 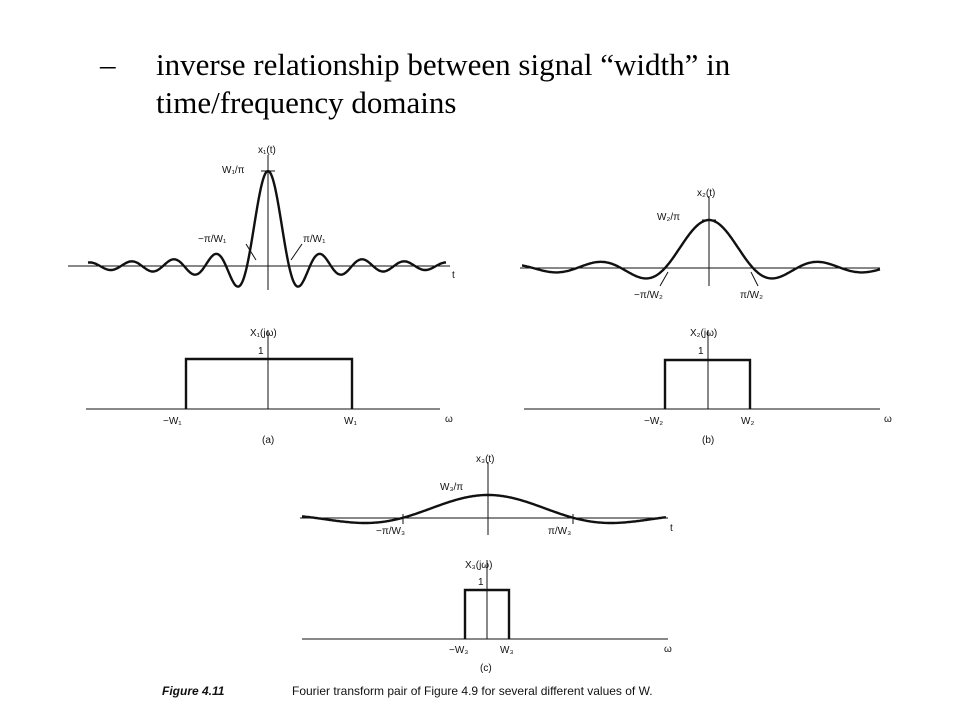 I want to click on panel-a-band-left: −W₁, so click(x=172, y=421).